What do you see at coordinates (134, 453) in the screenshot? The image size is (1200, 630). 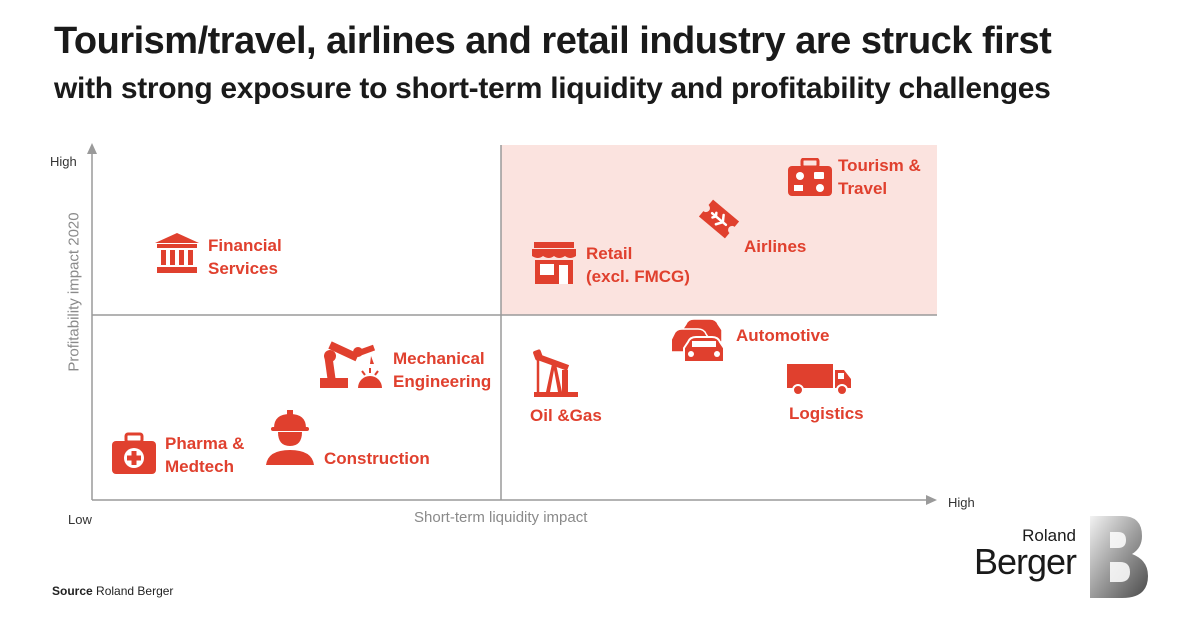 I see `medical-case-icon` at bounding box center [134, 453].